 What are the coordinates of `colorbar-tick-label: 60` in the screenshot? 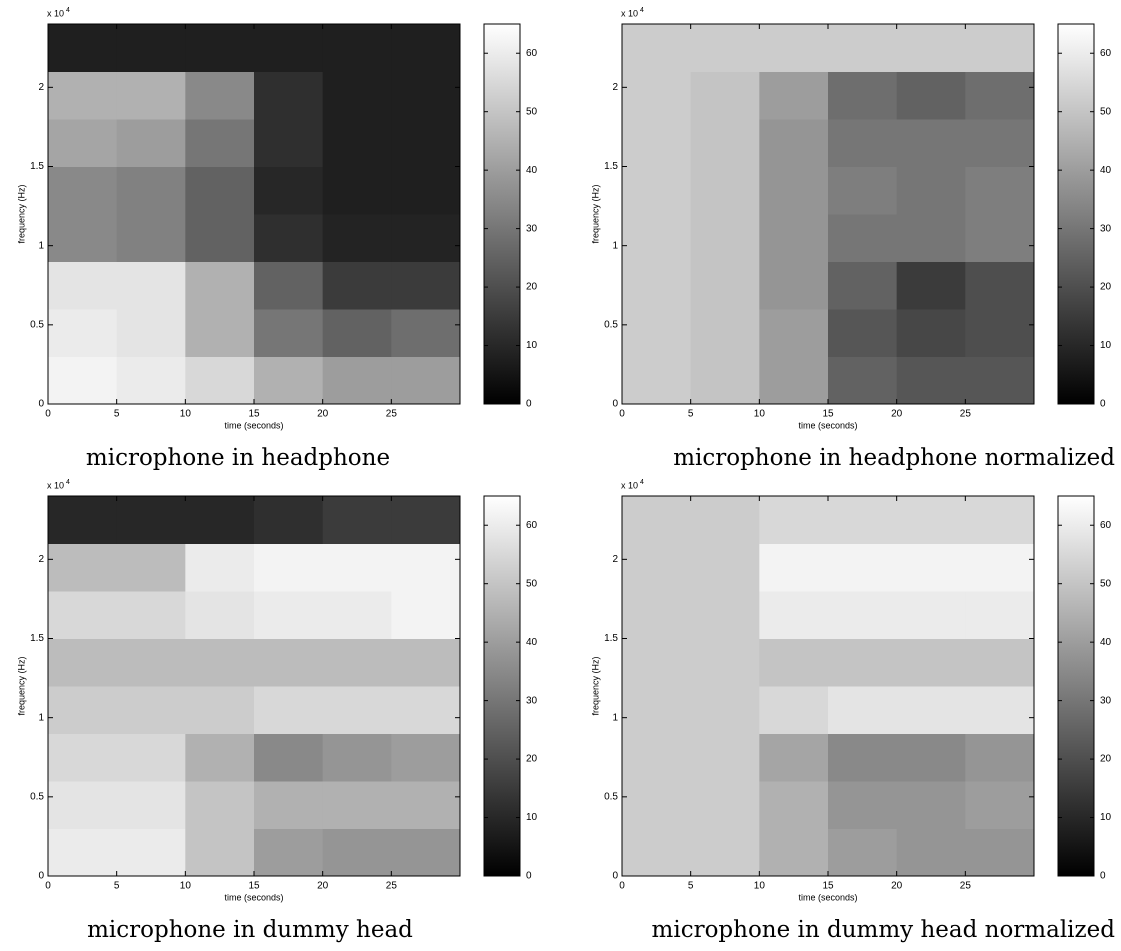 It's located at (532, 525).